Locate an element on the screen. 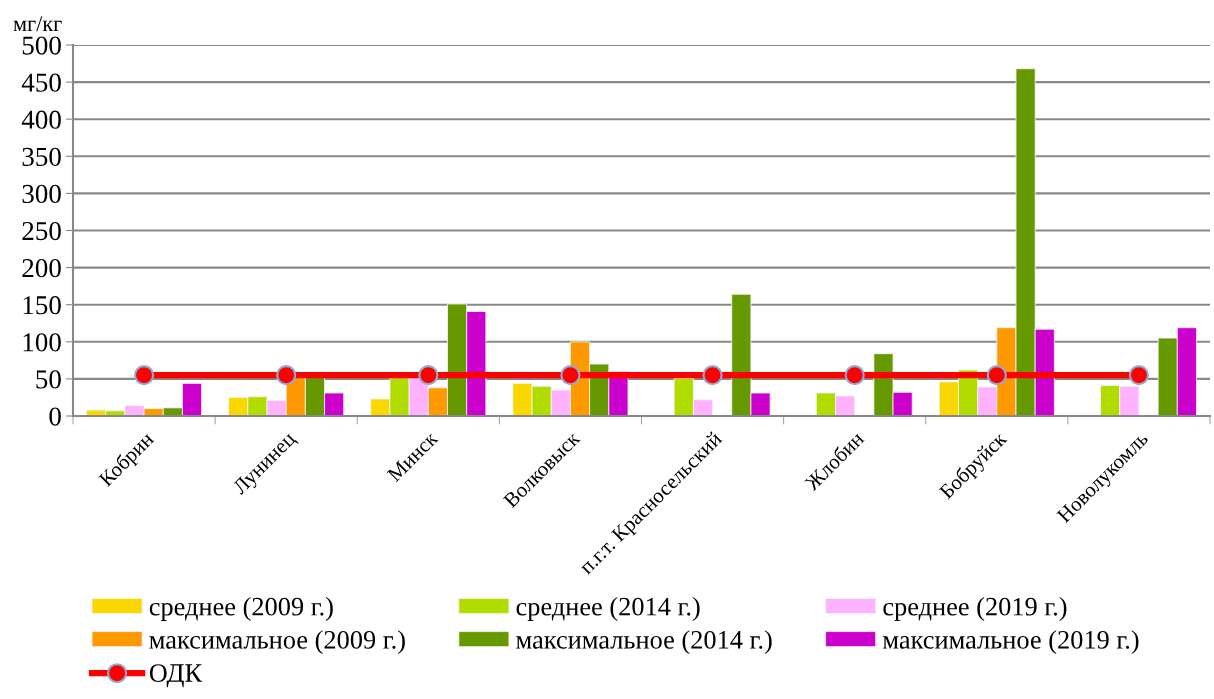  y-tick-label: 400 is located at coordinates (41, 119).